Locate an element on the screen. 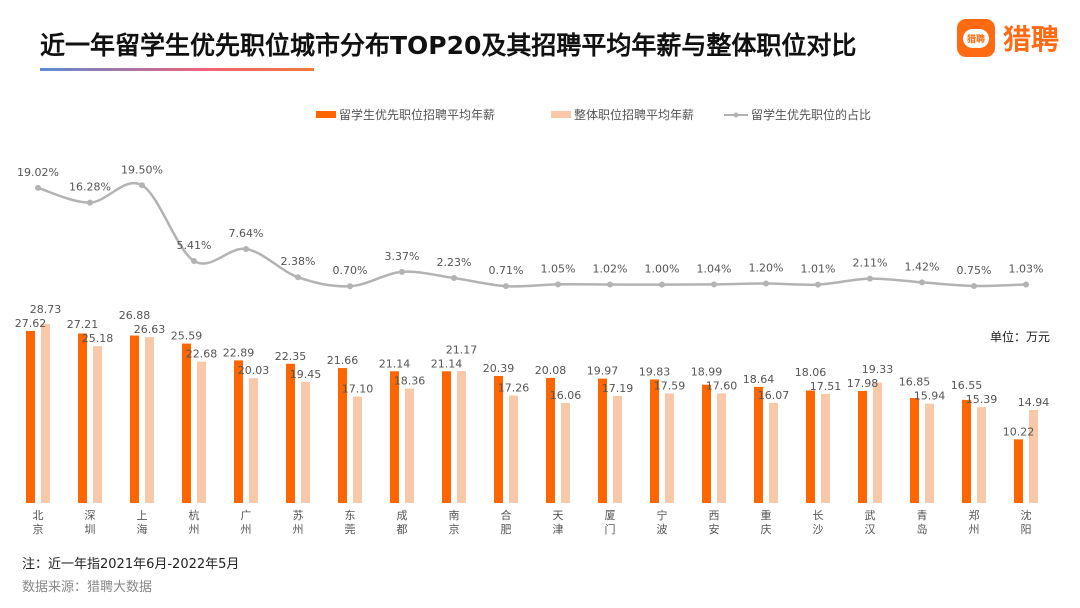  bar-value-label: 16.55 is located at coordinates (967, 385).